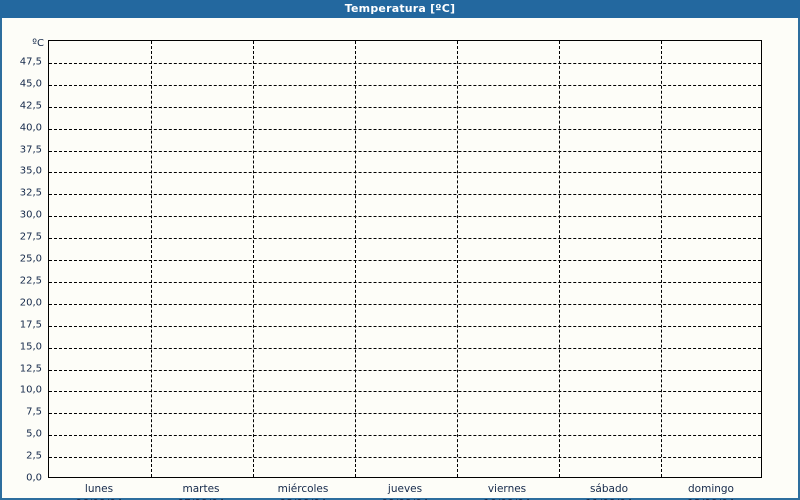 The width and height of the screenshot is (800, 500). I want to click on x-axis-day-label: martes 07/09/04, so click(201, 490).